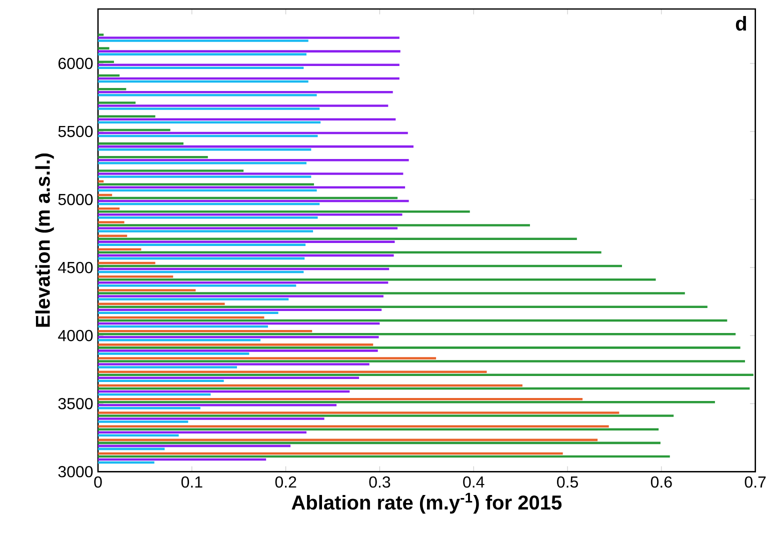  Describe the element at coordinates (191, 482) in the screenshot. I see `x-tick-label: 0.1` at that location.